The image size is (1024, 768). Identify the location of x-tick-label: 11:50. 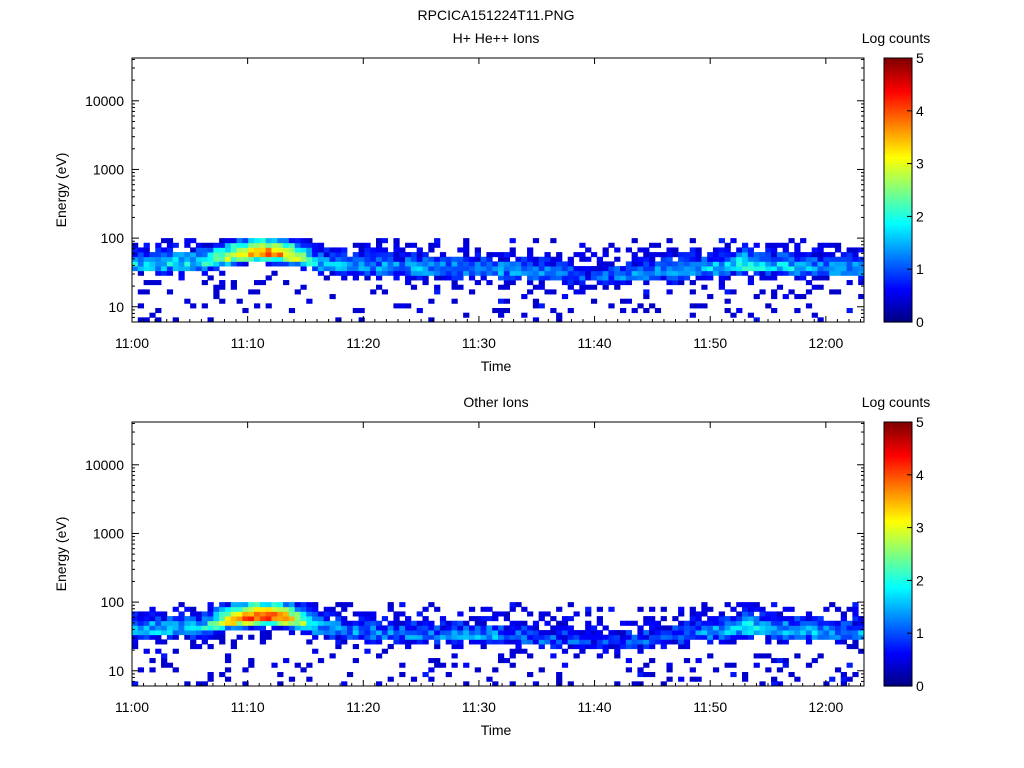
(710, 343).